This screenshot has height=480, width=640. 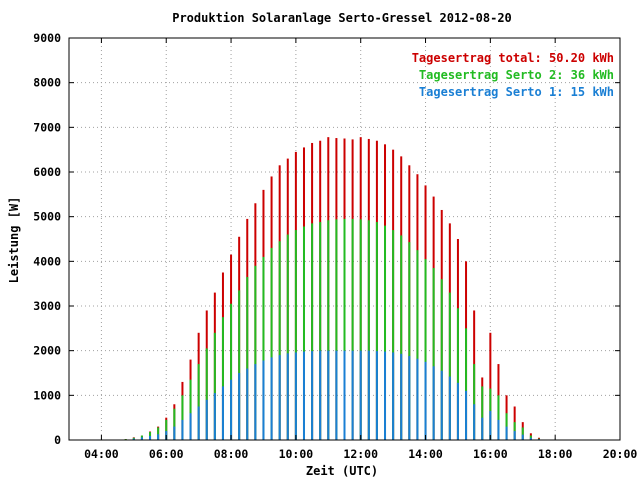 What do you see at coordinates (490, 454) in the screenshot?
I see `x-tick-label: 16:00` at bounding box center [490, 454].